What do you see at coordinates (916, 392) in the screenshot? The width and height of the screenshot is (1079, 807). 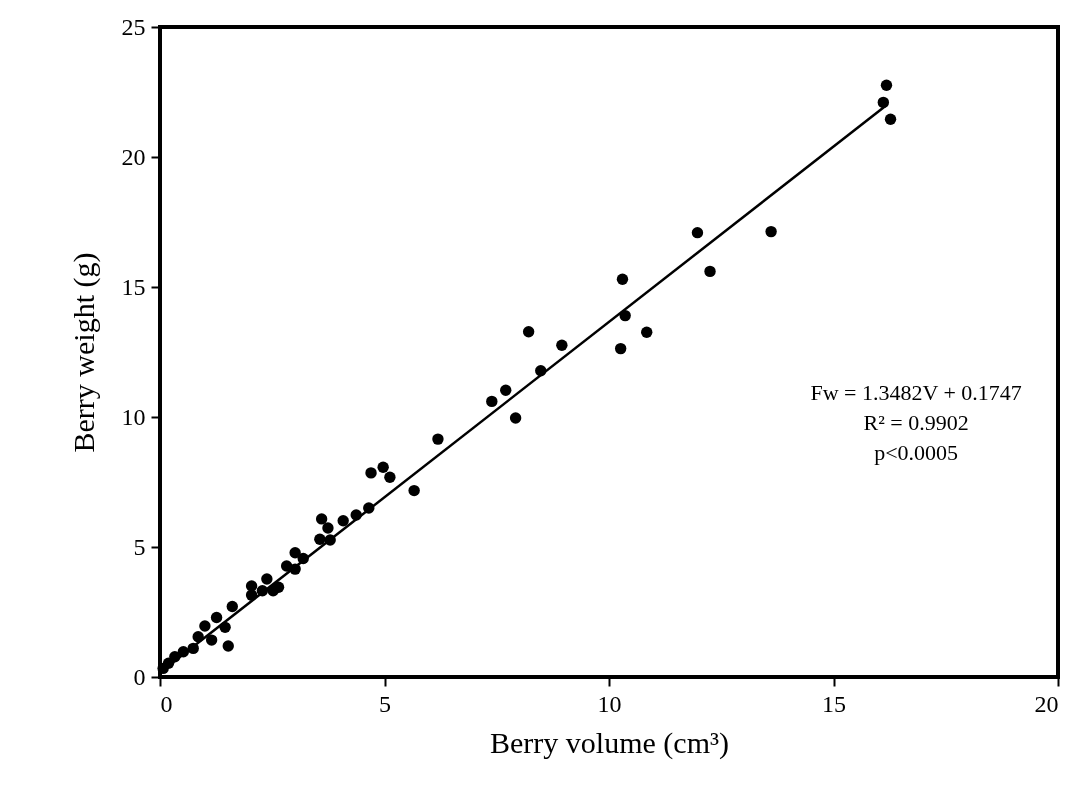 I see `annotation: Fw = 1.3482V + 0.1747` at bounding box center [916, 392].